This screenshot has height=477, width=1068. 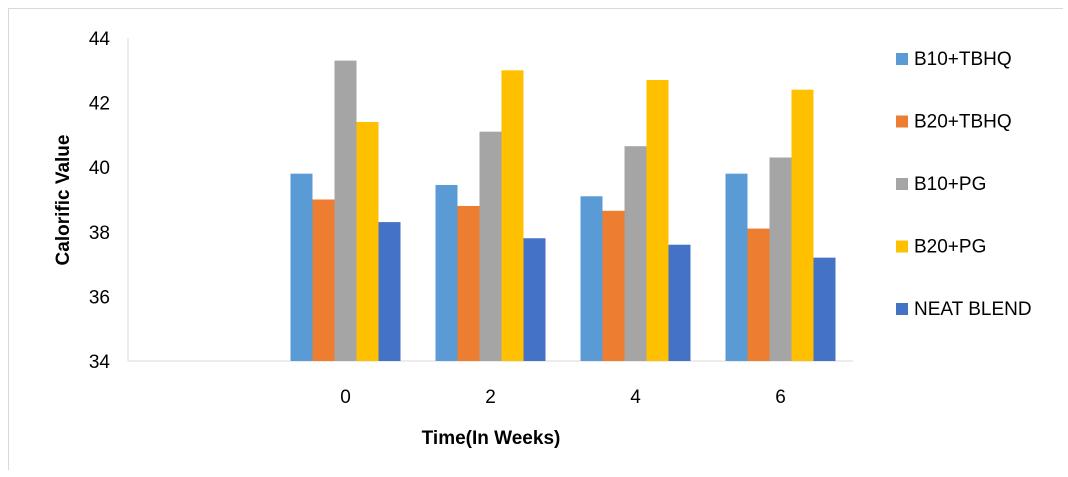 What do you see at coordinates (963, 59) in the screenshot?
I see `legend-label: B10+TBHQ` at bounding box center [963, 59].